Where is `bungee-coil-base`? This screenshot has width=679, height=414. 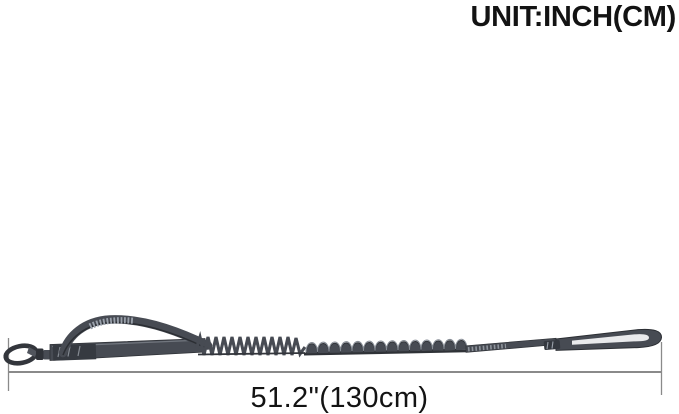
bungee-coil-base is located at coordinates (385, 352).